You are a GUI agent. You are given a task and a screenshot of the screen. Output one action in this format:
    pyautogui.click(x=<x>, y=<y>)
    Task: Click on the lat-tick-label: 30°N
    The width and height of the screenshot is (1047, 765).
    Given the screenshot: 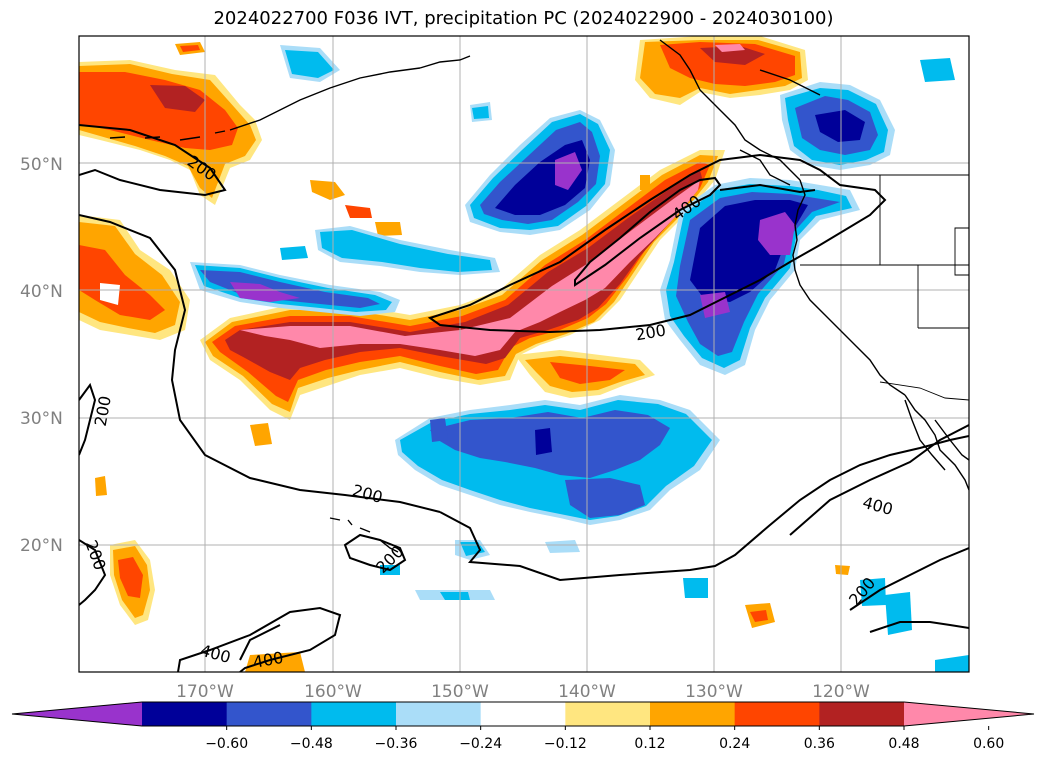 What is the action you would take?
    pyautogui.click(x=41, y=419)
    